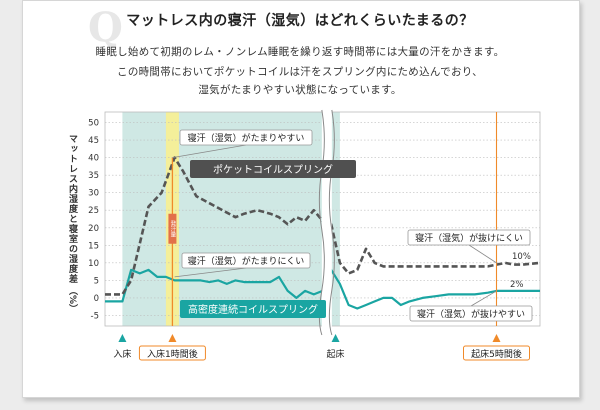 This screenshot has height=410, width=600. What do you see at coordinates (93, 264) in the screenshot?
I see `y-tick-label: 10` at bounding box center [93, 264].